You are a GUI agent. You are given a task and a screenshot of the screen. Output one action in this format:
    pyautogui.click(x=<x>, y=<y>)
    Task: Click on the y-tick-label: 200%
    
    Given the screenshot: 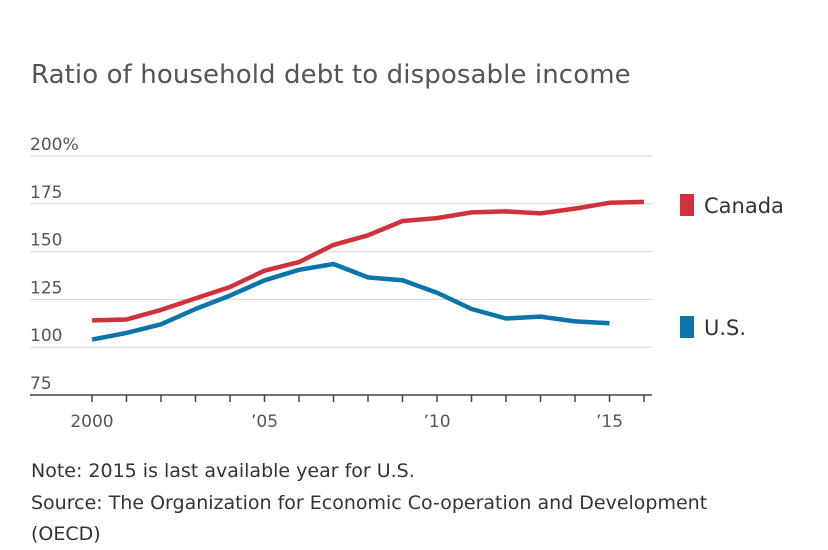 What is the action you would take?
    pyautogui.click(x=54, y=145)
    